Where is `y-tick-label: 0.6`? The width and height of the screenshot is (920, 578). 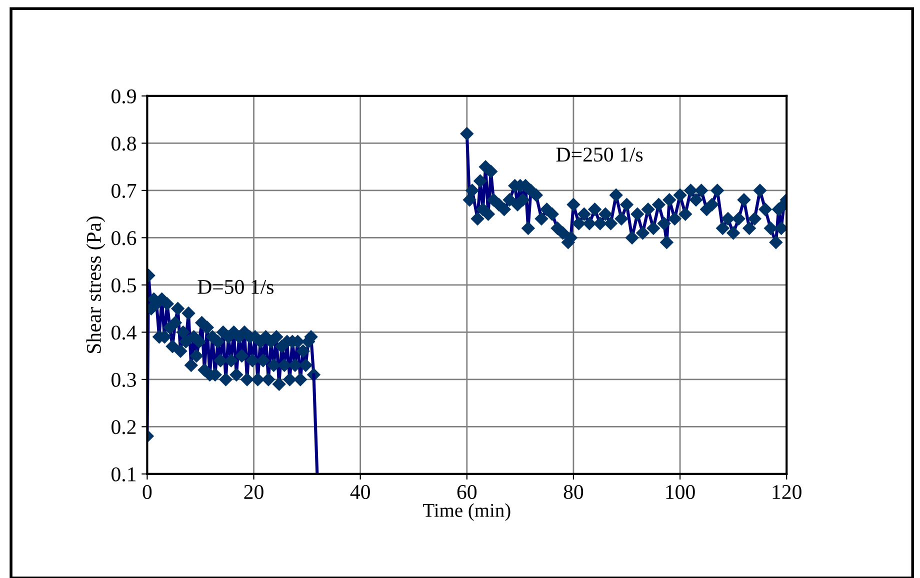
y-tick-label: 0.6 is located at coordinates (124, 238).